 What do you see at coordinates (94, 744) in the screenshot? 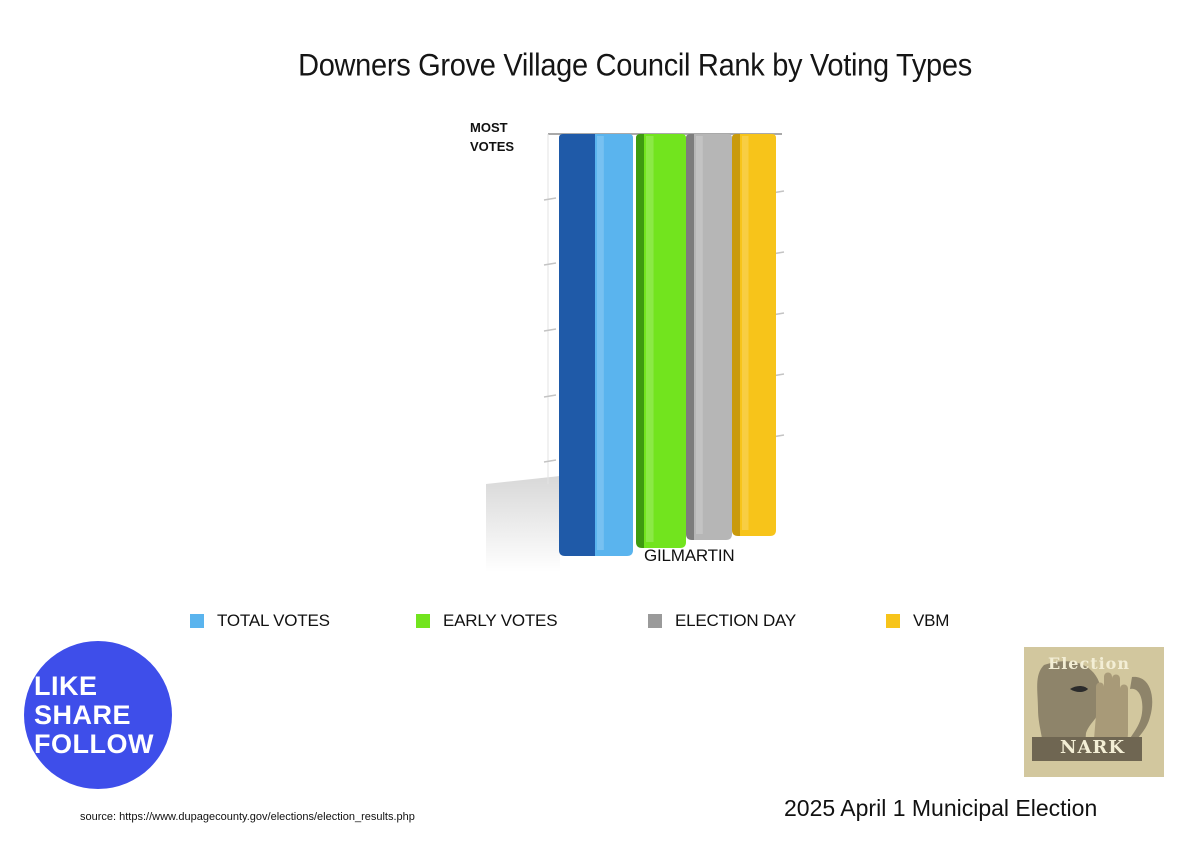
I see `badge-line-follow: FOLLOW` at bounding box center [94, 744].